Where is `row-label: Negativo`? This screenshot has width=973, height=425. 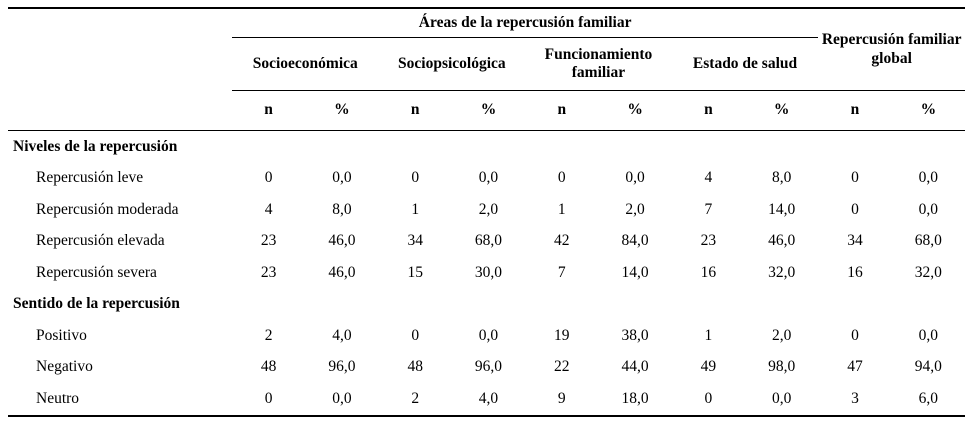 row-label: Negativo is located at coordinates (64, 367).